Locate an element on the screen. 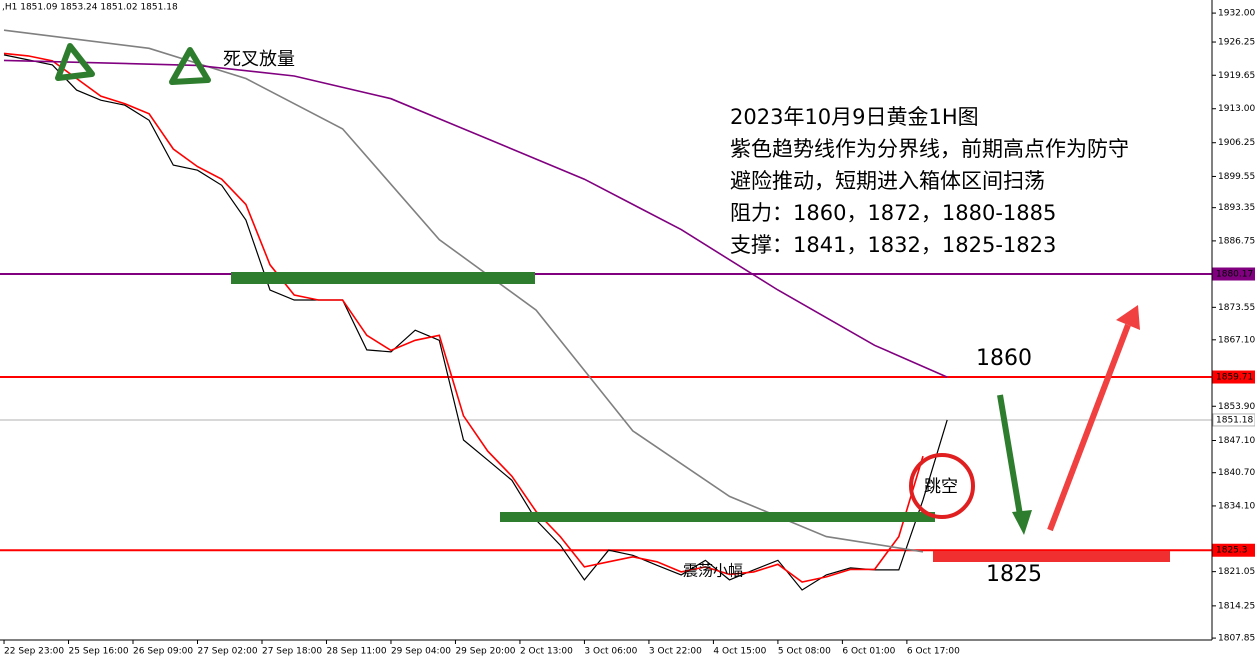  x-tick-label: 29 Sep 04:00 is located at coordinates (421, 652).